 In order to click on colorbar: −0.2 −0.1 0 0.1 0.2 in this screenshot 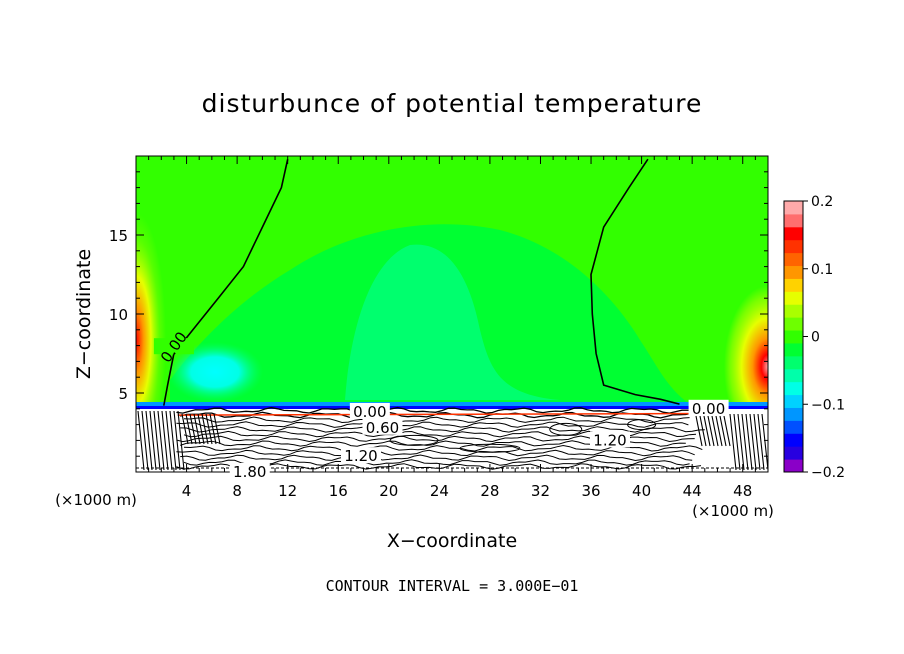, I will do `click(814, 337)`.